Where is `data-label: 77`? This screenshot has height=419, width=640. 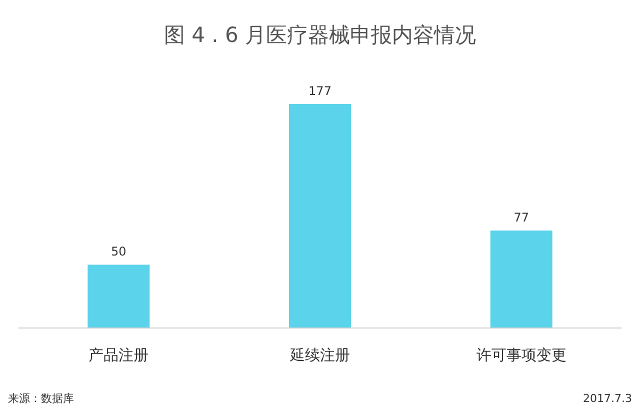 data-label: 77 is located at coordinates (521, 217).